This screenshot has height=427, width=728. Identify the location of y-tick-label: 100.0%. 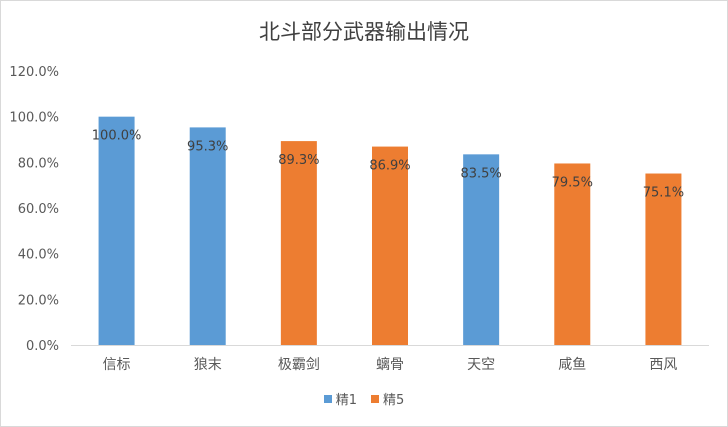
(34, 118).